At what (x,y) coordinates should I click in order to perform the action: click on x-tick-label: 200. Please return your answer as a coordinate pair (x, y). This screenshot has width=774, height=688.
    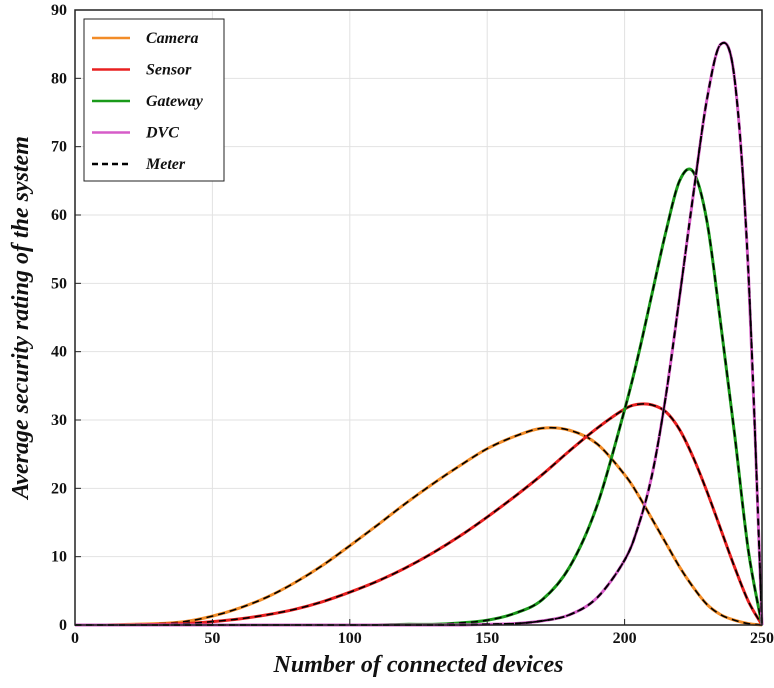
    Looking at the image, I should click on (625, 638).